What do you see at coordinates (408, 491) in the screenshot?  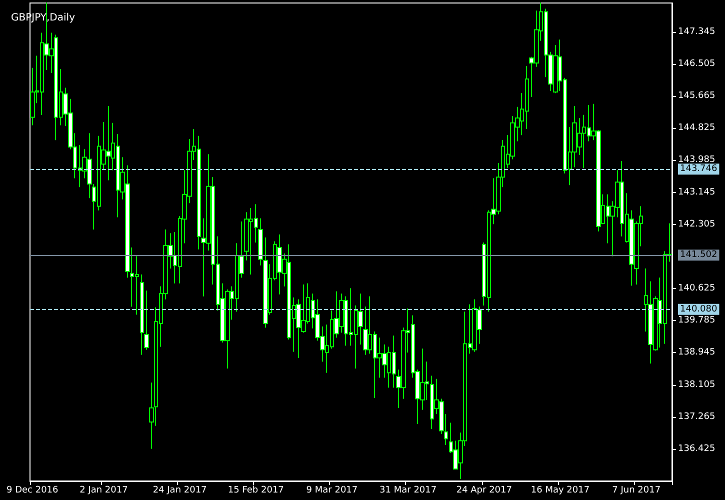 I see `x-tick-label: 31 Mar 2017` at bounding box center [408, 491].